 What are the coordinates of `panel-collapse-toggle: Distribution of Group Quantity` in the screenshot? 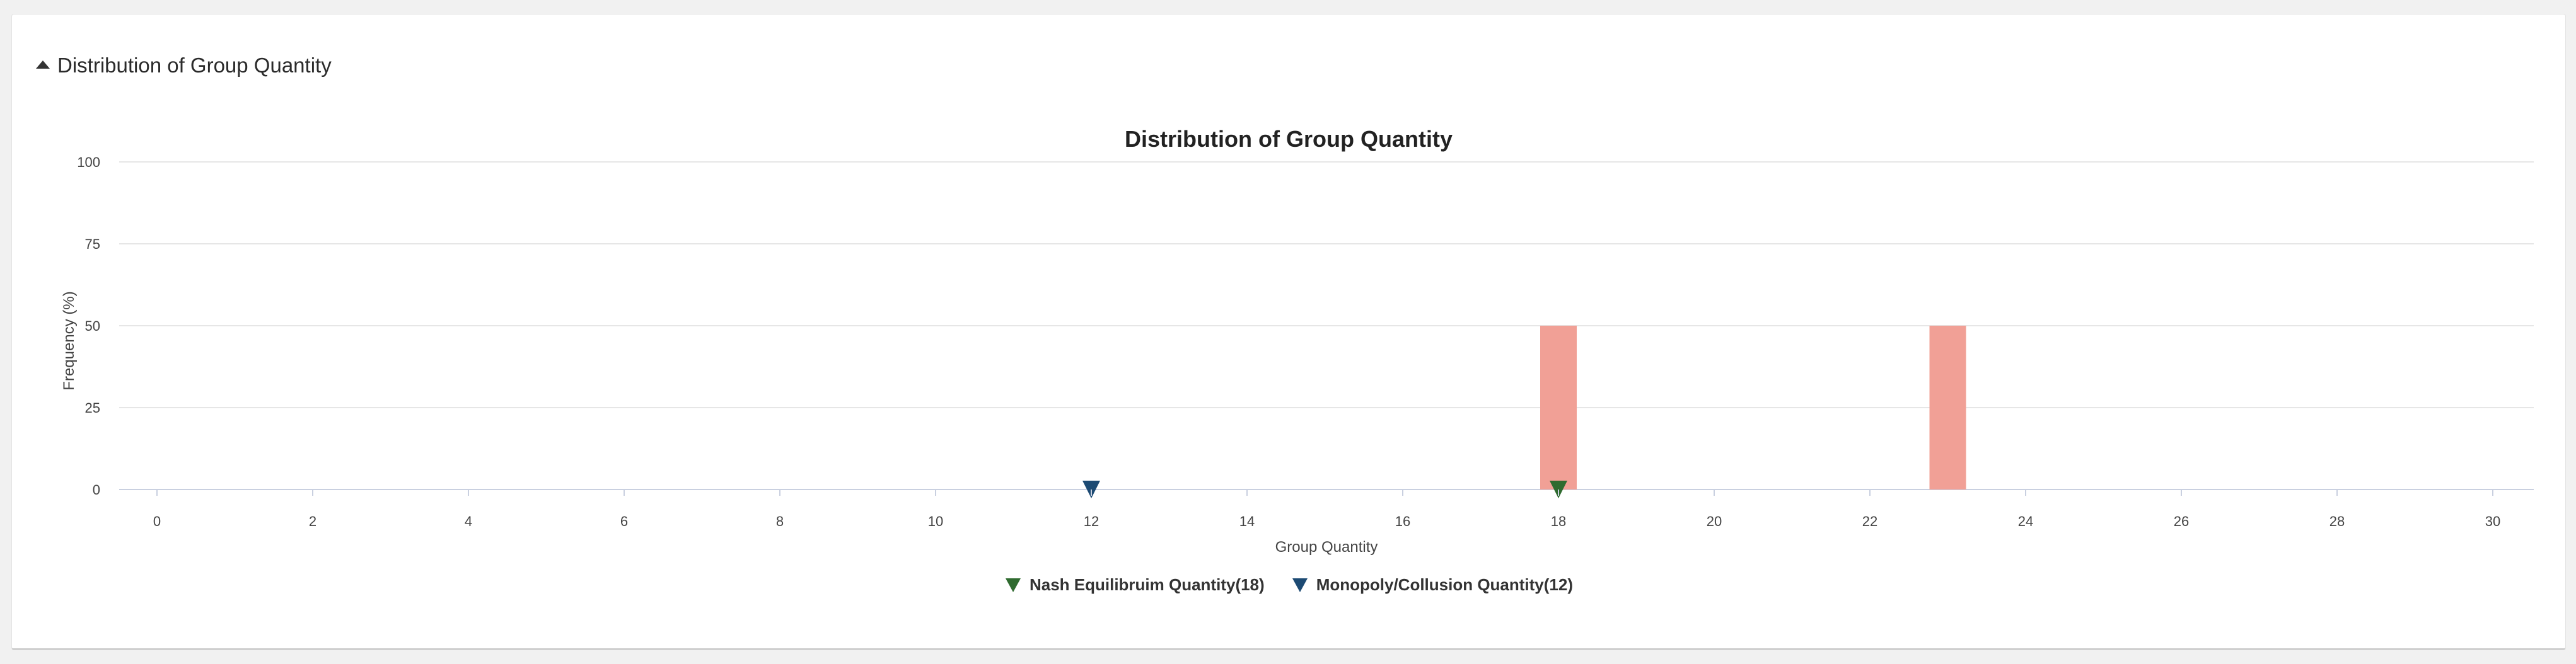 It's located at (184, 65).